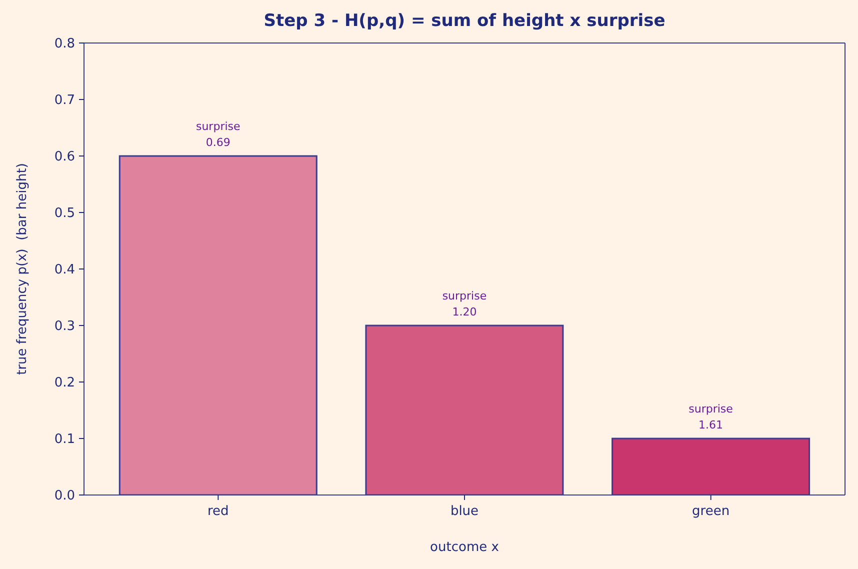 This screenshot has height=569, width=858. Describe the element at coordinates (218, 512) in the screenshot. I see `x-tick-label: red` at that location.